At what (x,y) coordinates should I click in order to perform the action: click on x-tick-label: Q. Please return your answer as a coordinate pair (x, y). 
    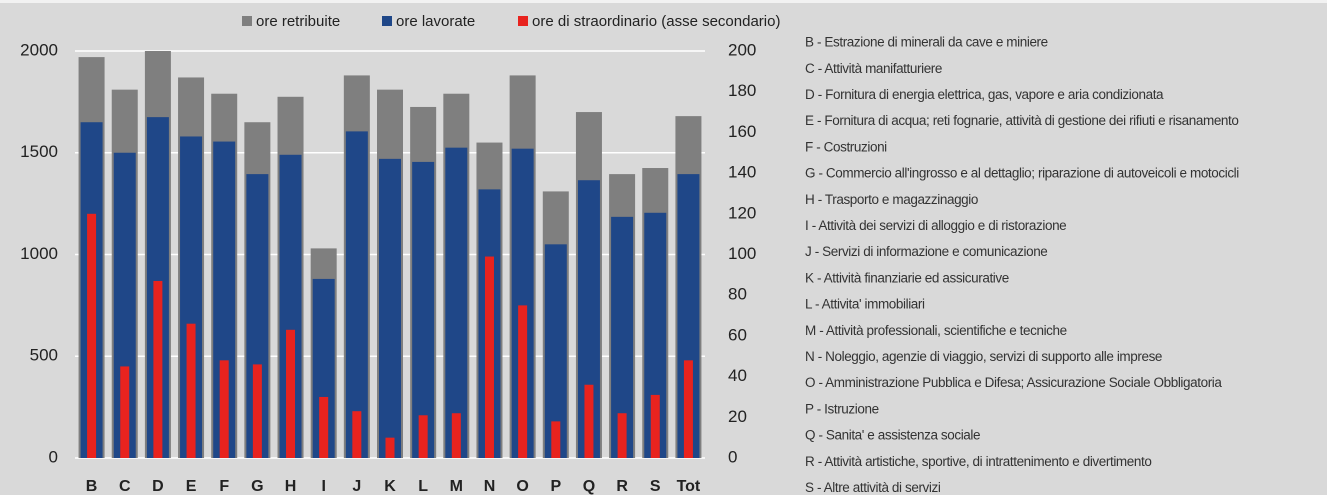
    Looking at the image, I should click on (589, 486).